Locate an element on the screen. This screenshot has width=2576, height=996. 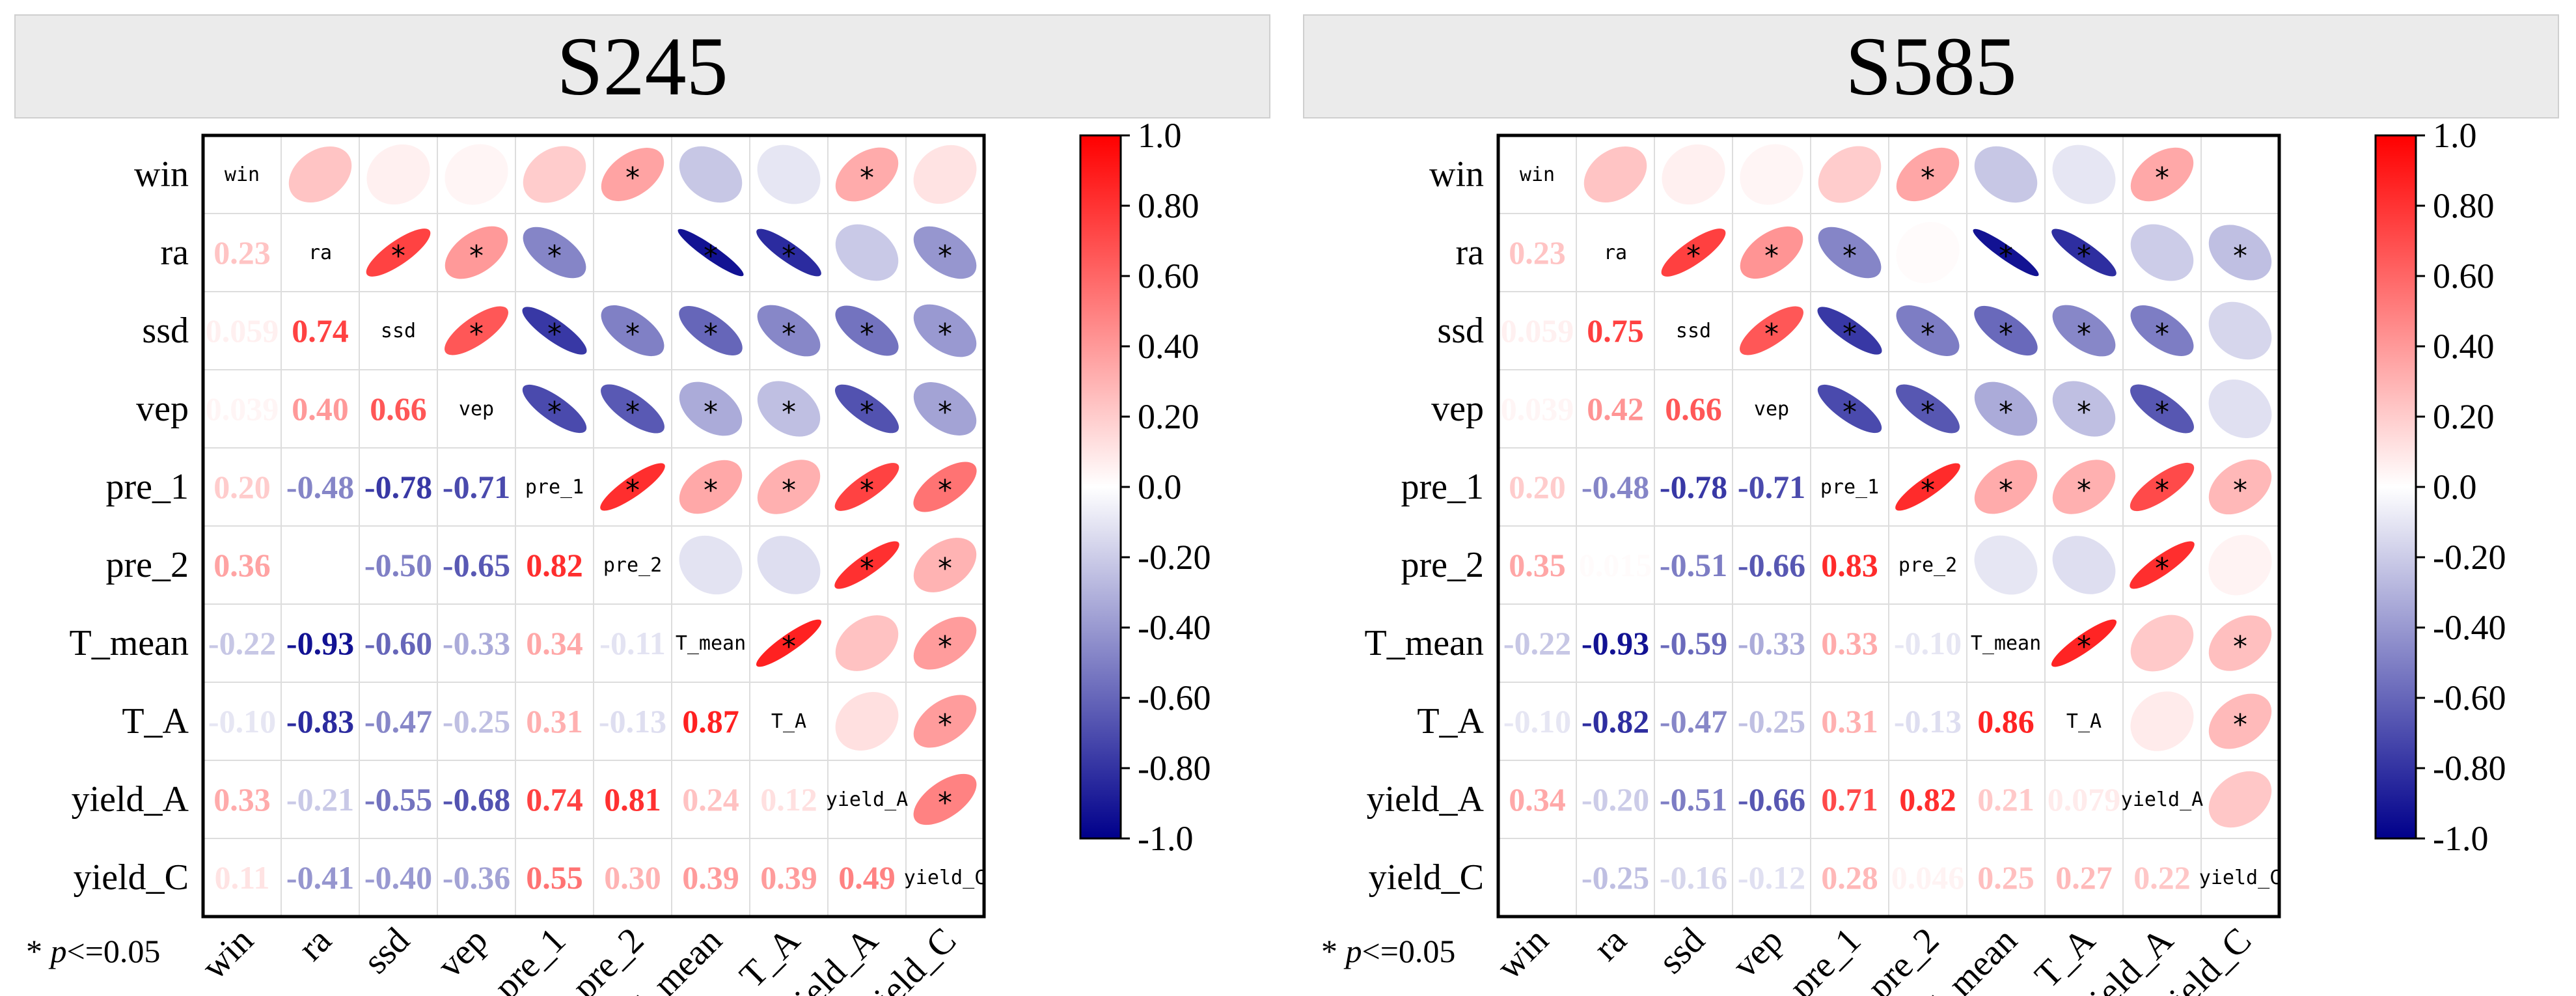
correlation-value: -0.66 is located at coordinates (1772, 799).